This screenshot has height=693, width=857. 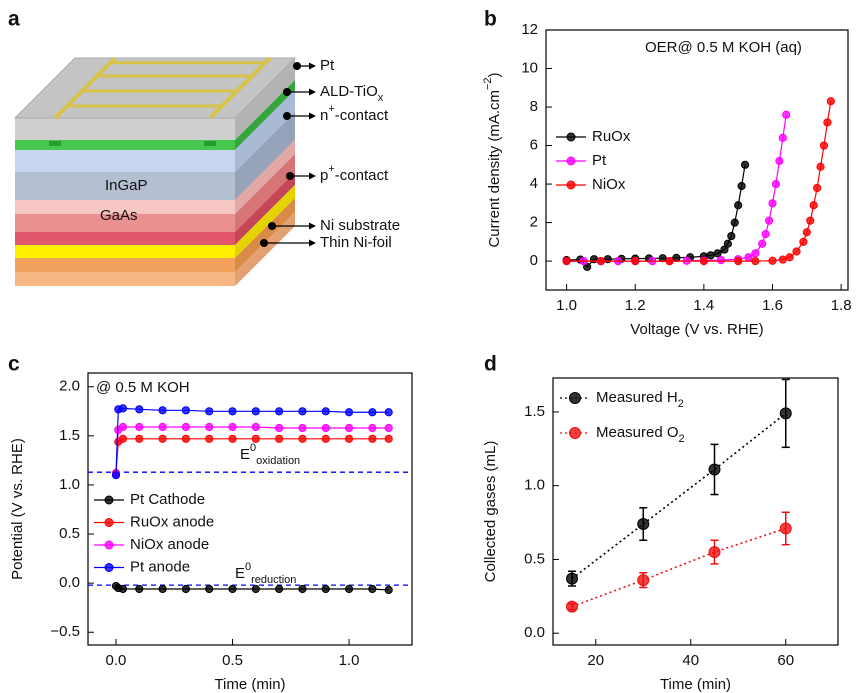 I want to click on y-tick-label: 0, so click(x=534, y=260).